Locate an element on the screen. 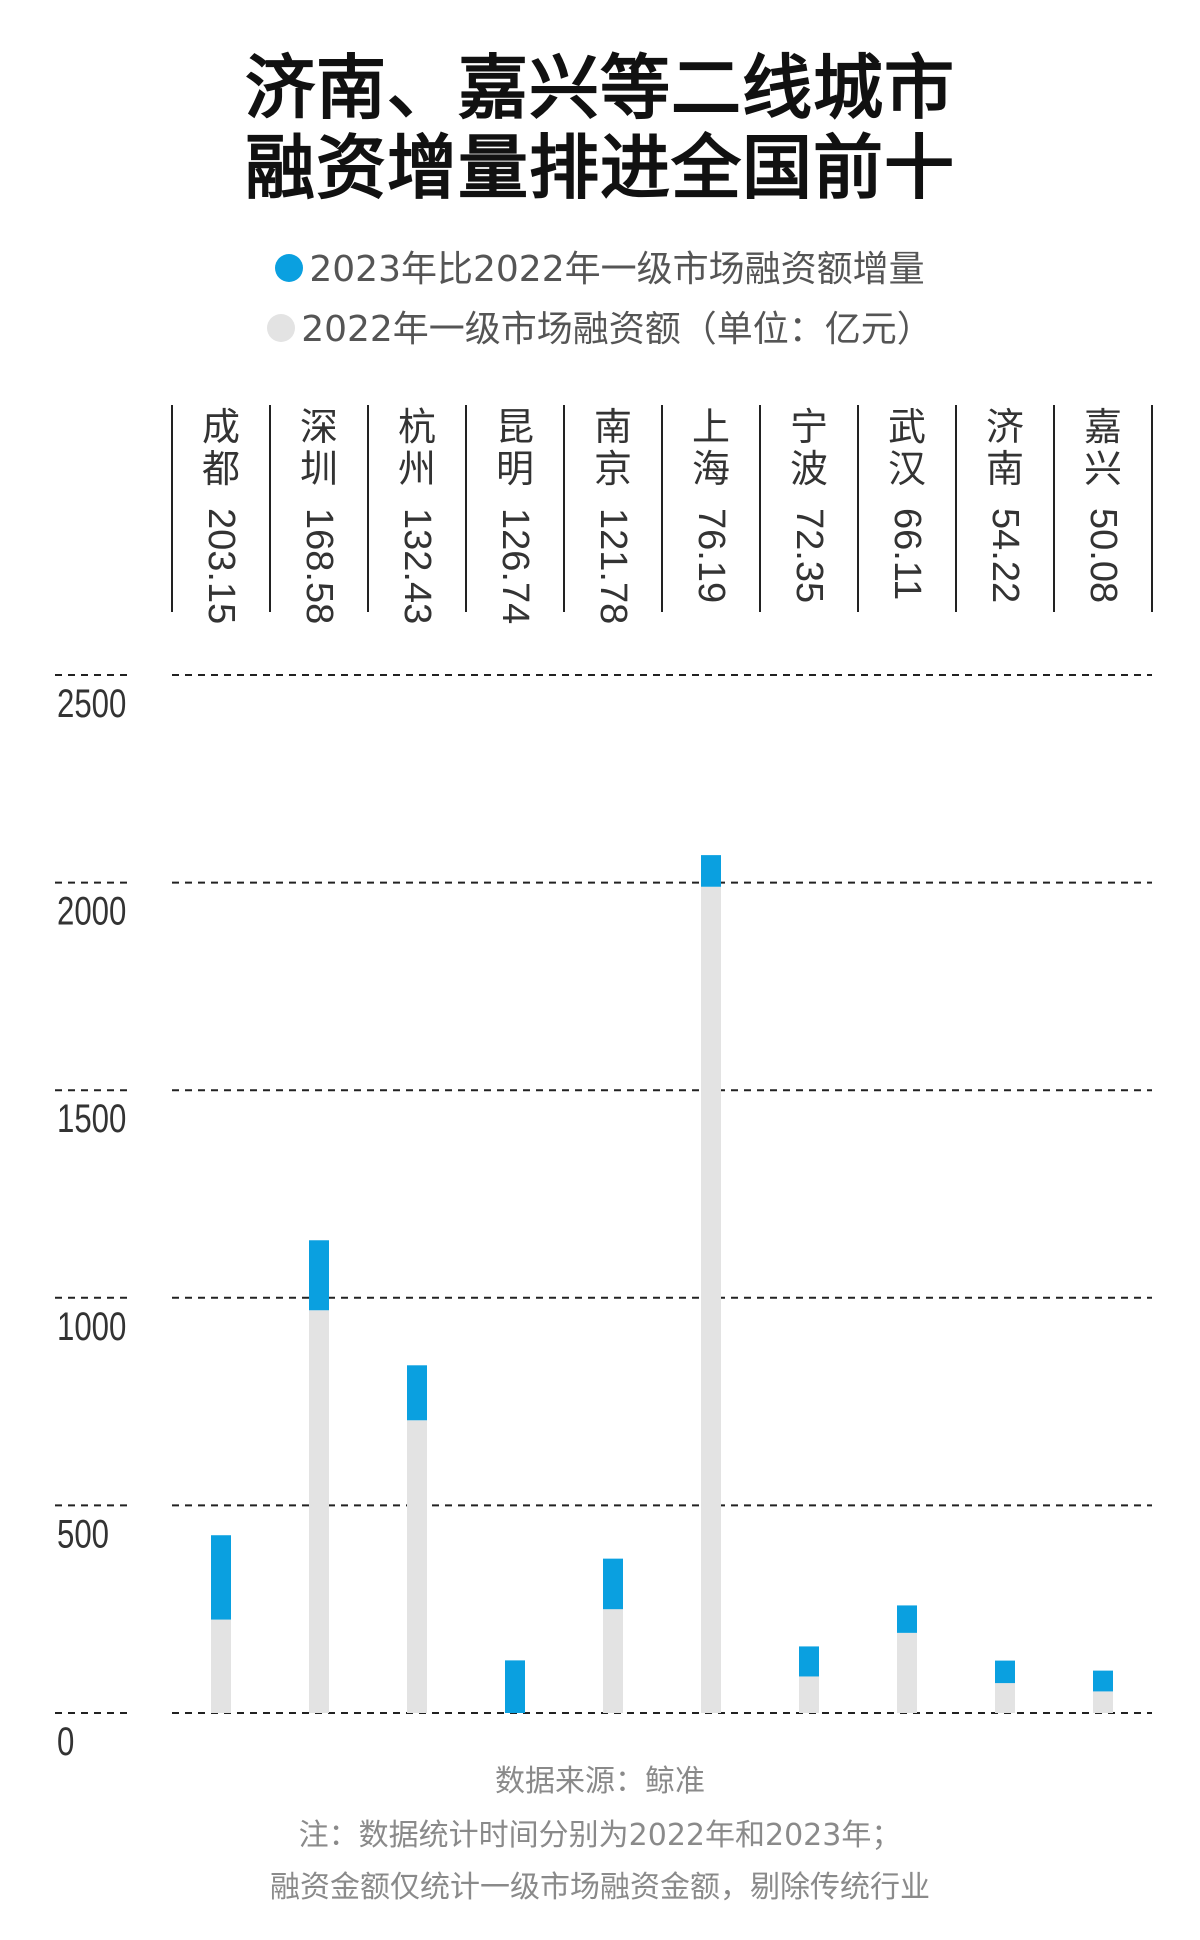 The width and height of the screenshot is (1200, 1940). y-tick-label: 2000 is located at coordinates (91, 911).